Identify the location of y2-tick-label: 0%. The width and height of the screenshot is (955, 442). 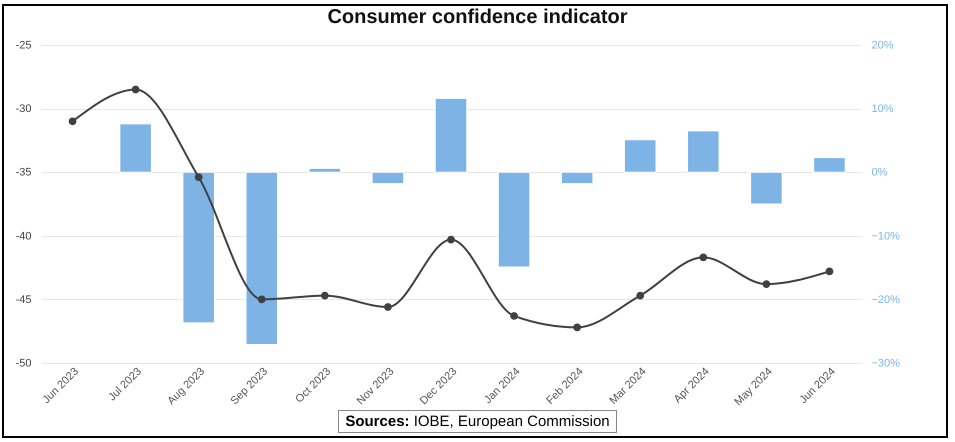
(880, 172).